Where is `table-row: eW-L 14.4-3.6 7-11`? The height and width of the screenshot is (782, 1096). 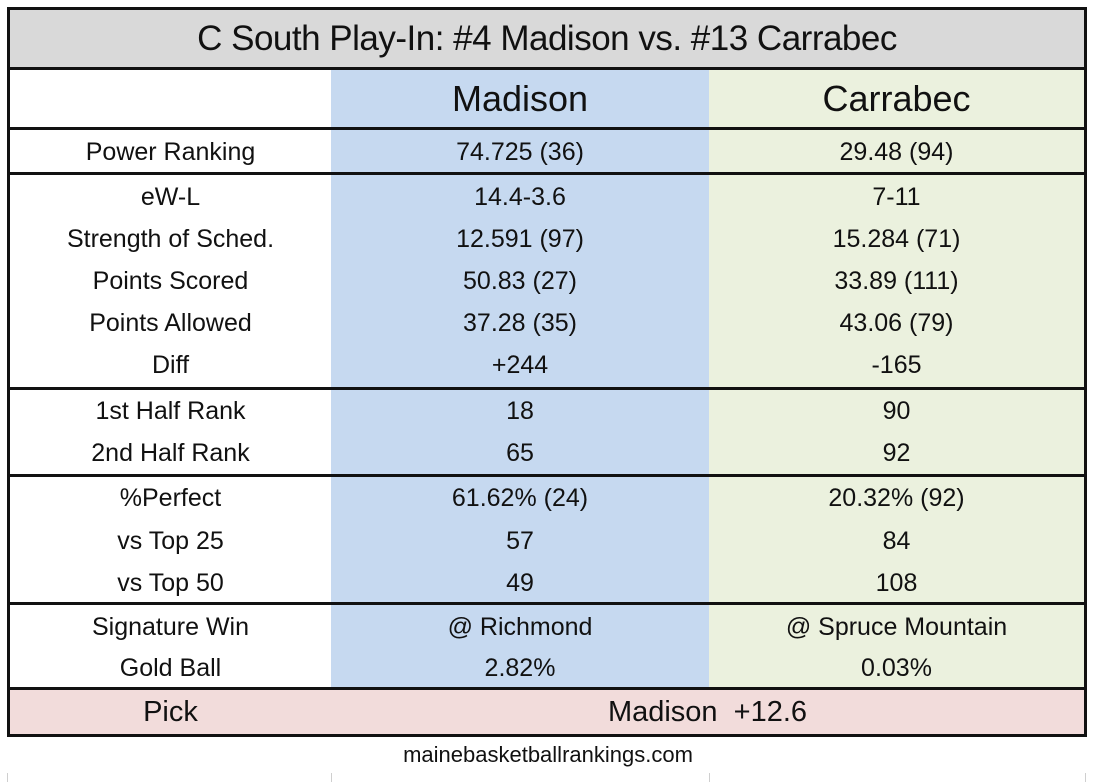 table-row: eW-L 14.4-3.6 7-11 is located at coordinates (547, 197).